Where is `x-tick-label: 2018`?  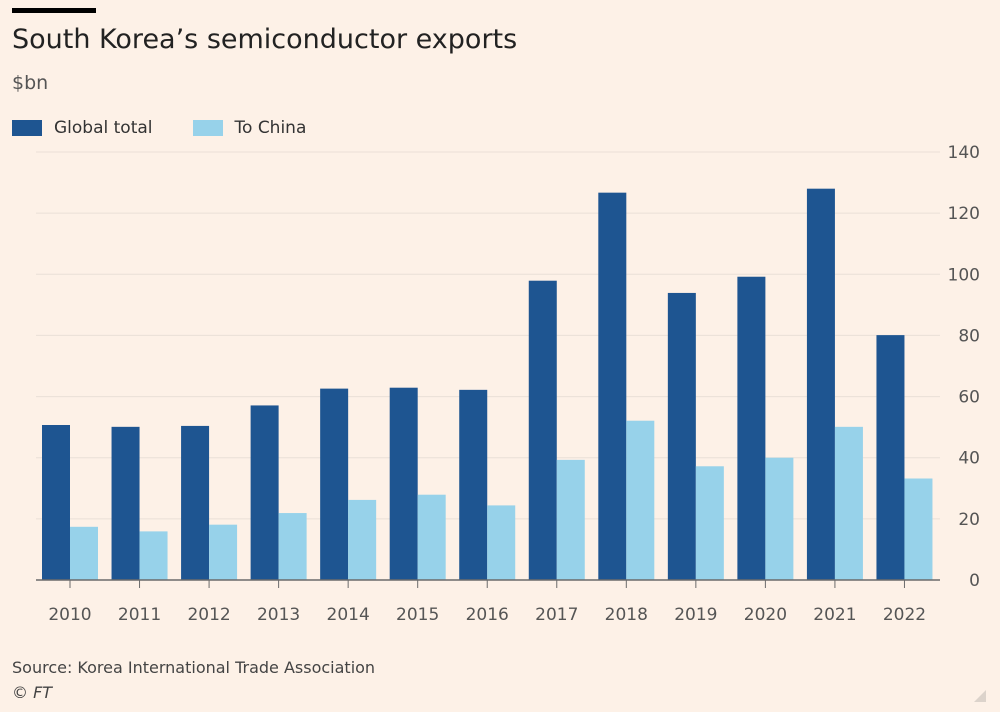
x-tick-label: 2018 is located at coordinates (626, 615).